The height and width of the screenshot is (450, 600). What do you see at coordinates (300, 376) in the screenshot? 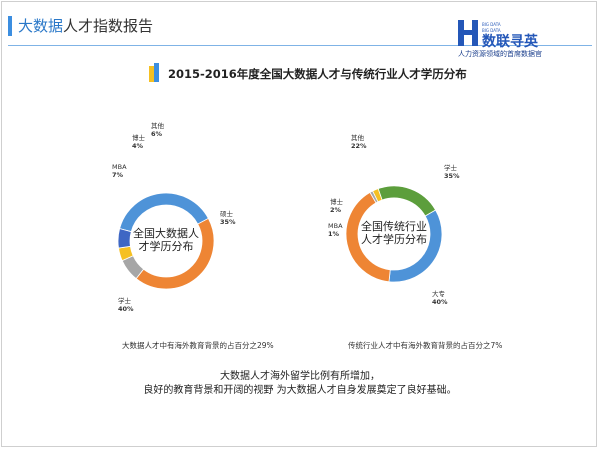
I see `summary-line-1: 大数据人才海外留学比例有所增加，` at bounding box center [300, 376].